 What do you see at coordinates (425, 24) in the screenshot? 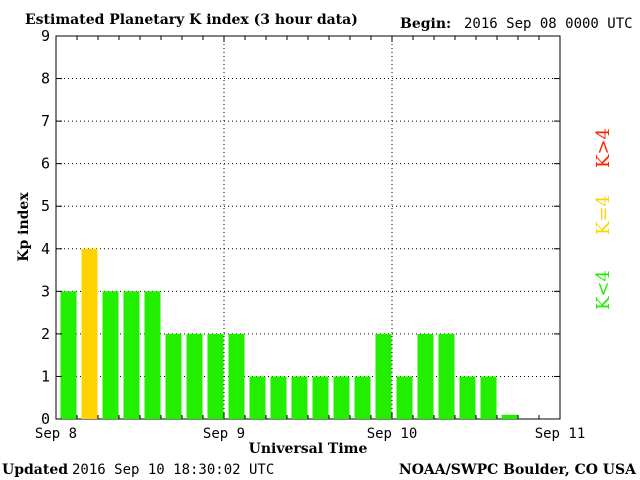
I see `begin-label: Begin:` at bounding box center [425, 24].